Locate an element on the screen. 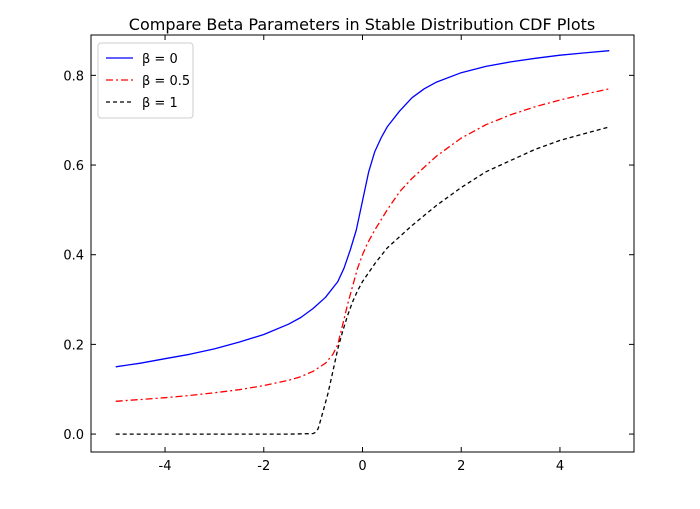 The height and width of the screenshot is (509, 700). legend: β = 0 β = 0.5 β = 1 is located at coordinates (145, 80).